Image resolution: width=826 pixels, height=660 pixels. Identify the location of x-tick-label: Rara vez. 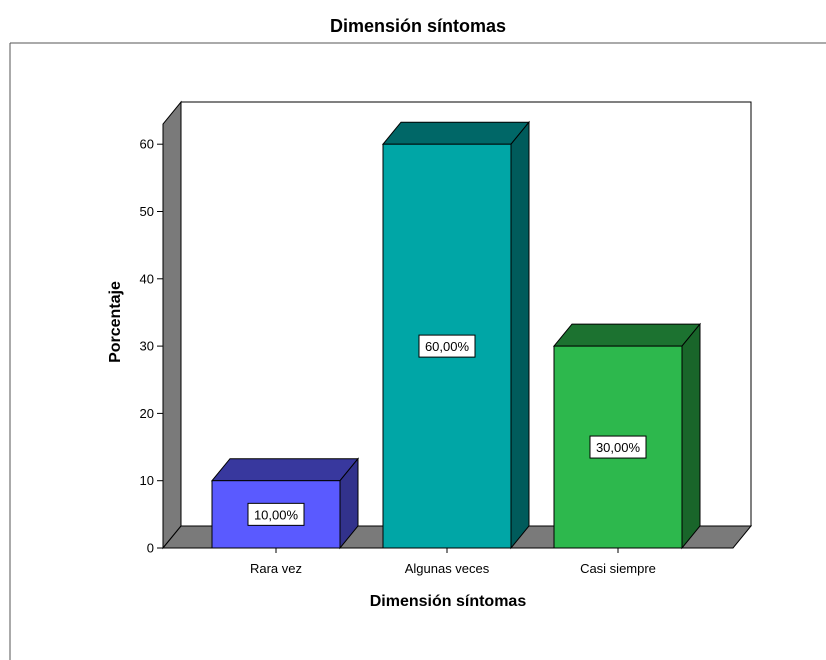
(276, 568).